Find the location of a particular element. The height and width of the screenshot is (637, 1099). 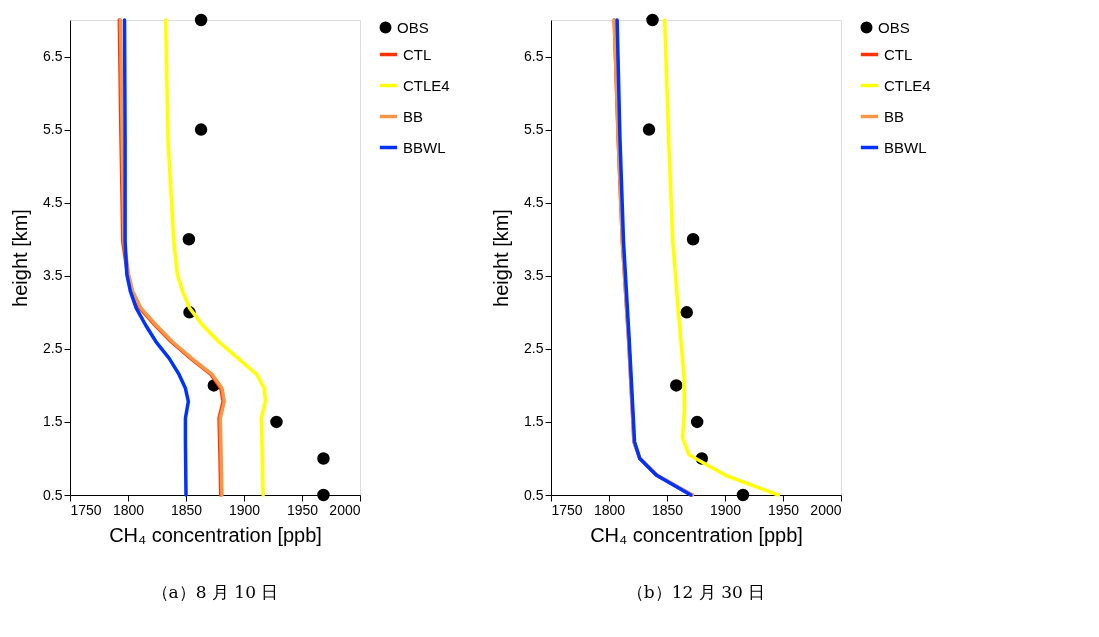

text: （a）8 月 10 日 is located at coordinates (215, 592).